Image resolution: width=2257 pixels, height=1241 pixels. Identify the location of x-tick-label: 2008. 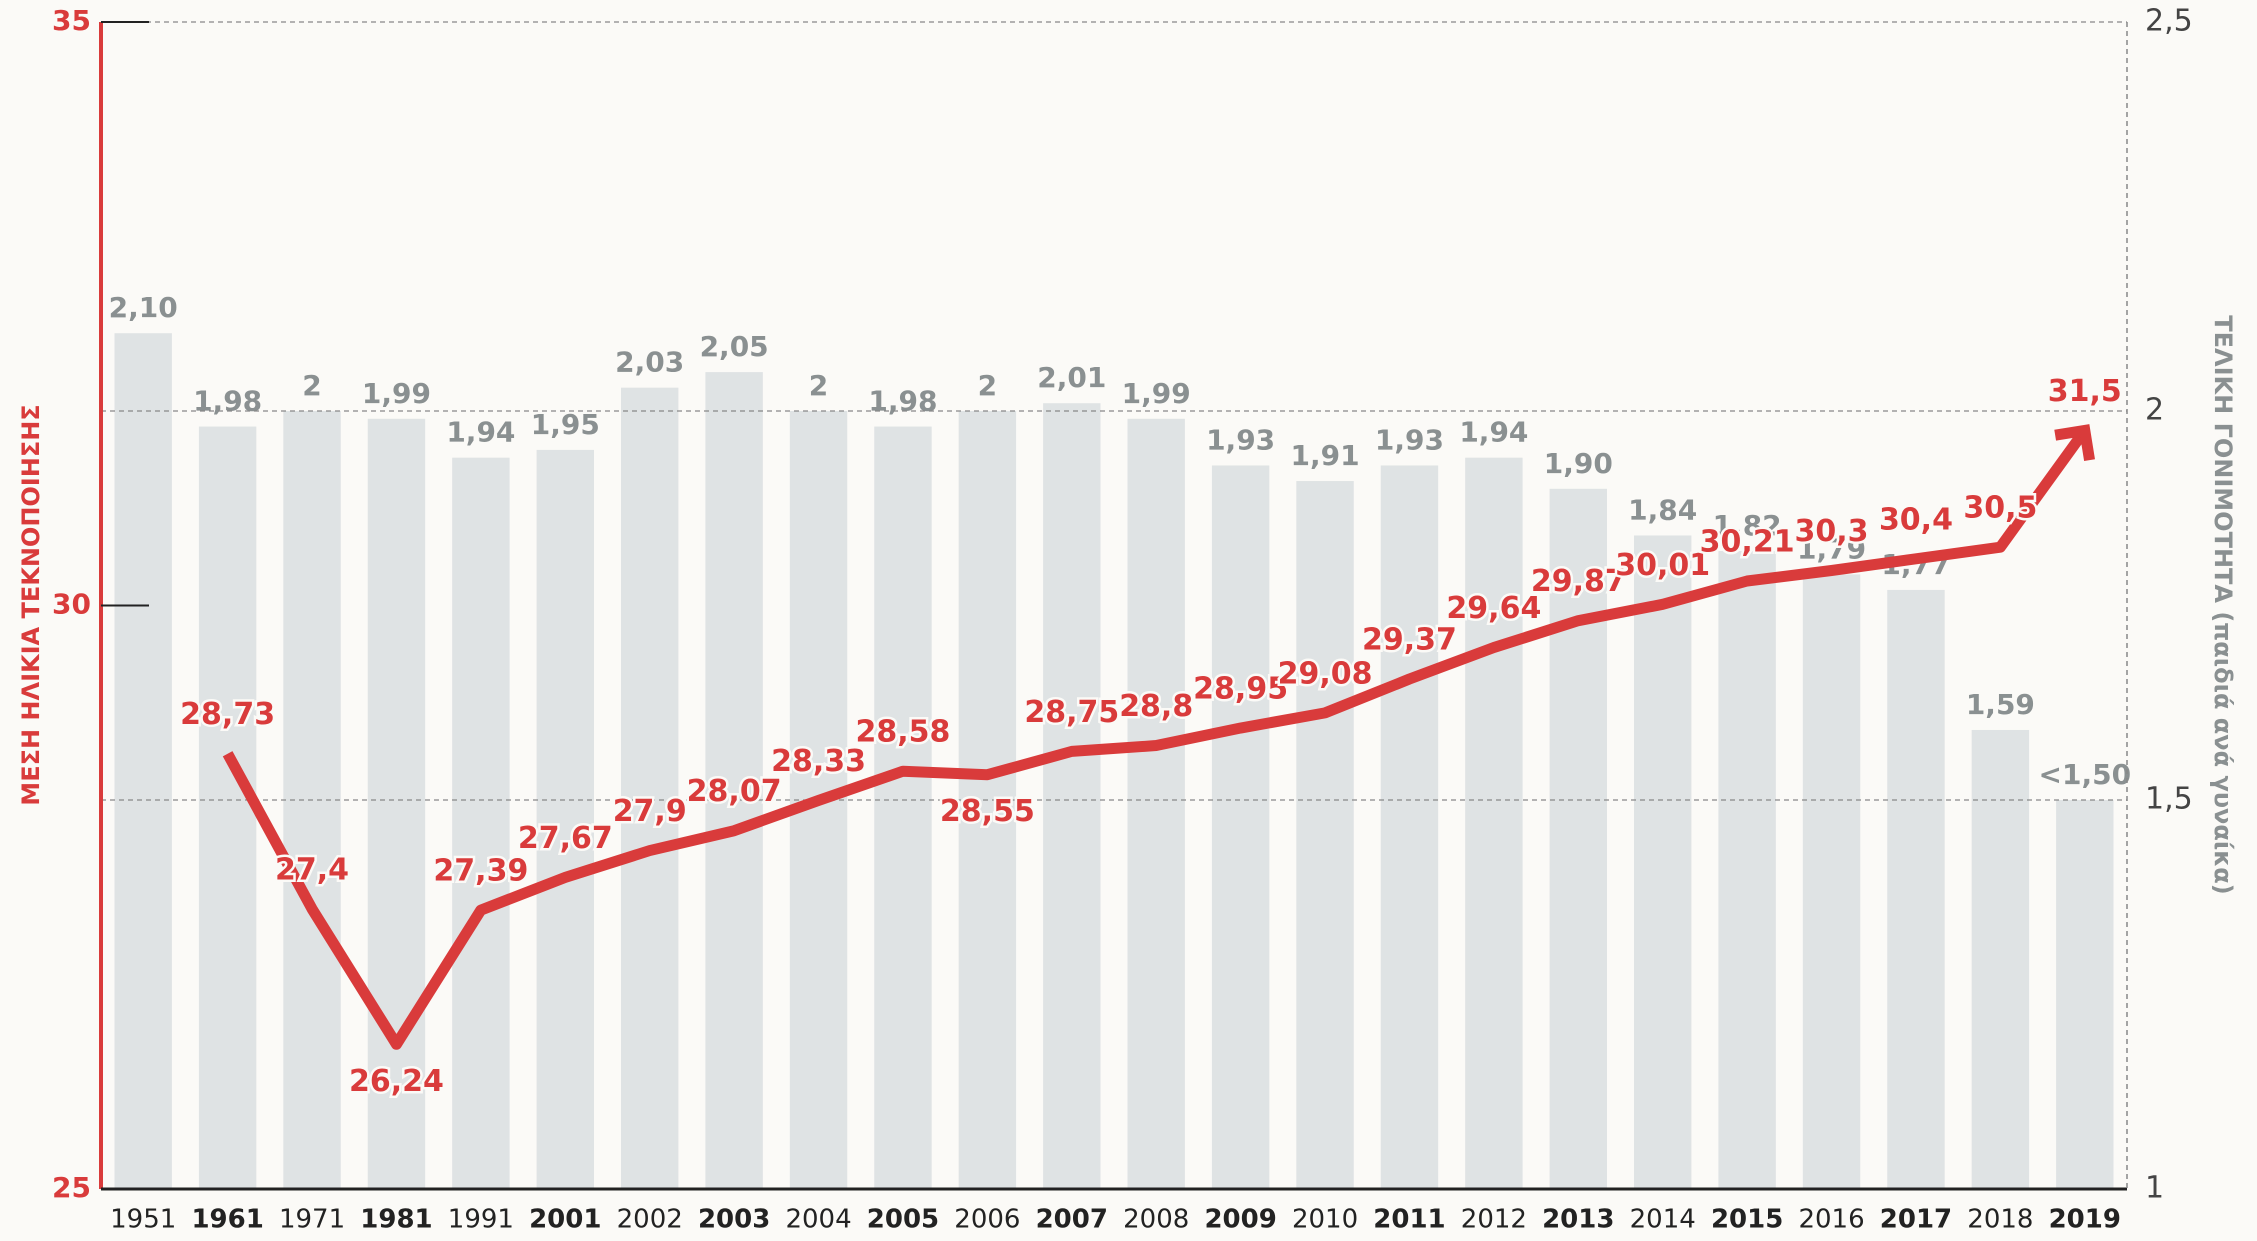
(1156, 1220).